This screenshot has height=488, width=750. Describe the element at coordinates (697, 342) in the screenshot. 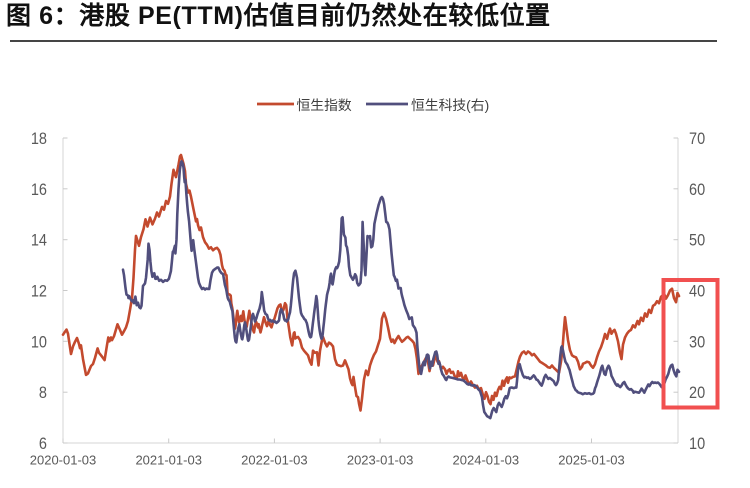

I see `svg-text: 30` at that location.